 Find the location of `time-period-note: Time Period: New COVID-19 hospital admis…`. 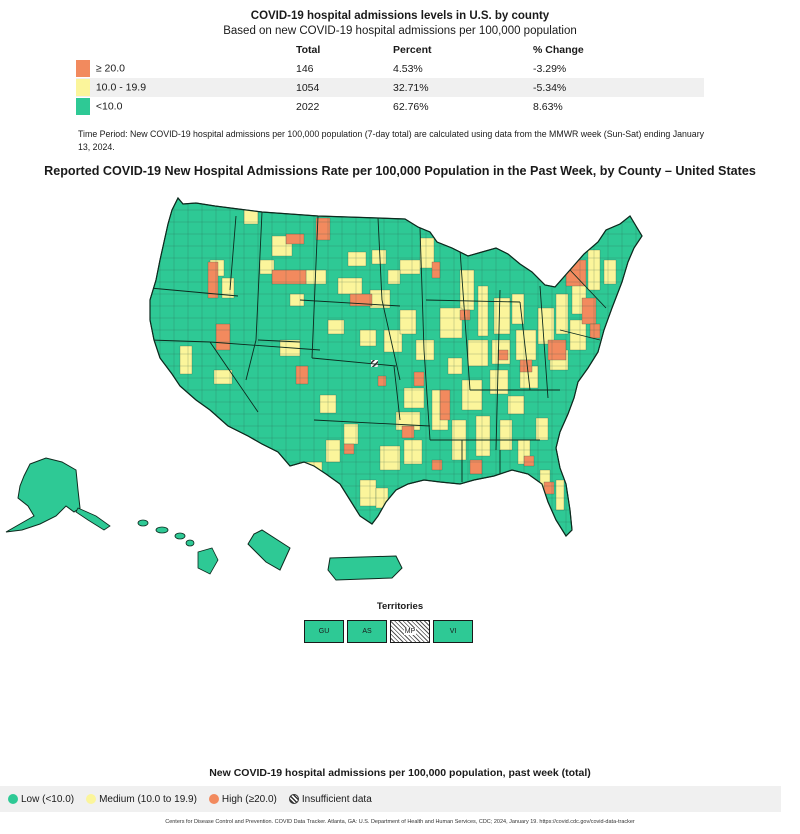

time-period-note: Time Period: New COVID-19 hospital admis… is located at coordinates (391, 140).